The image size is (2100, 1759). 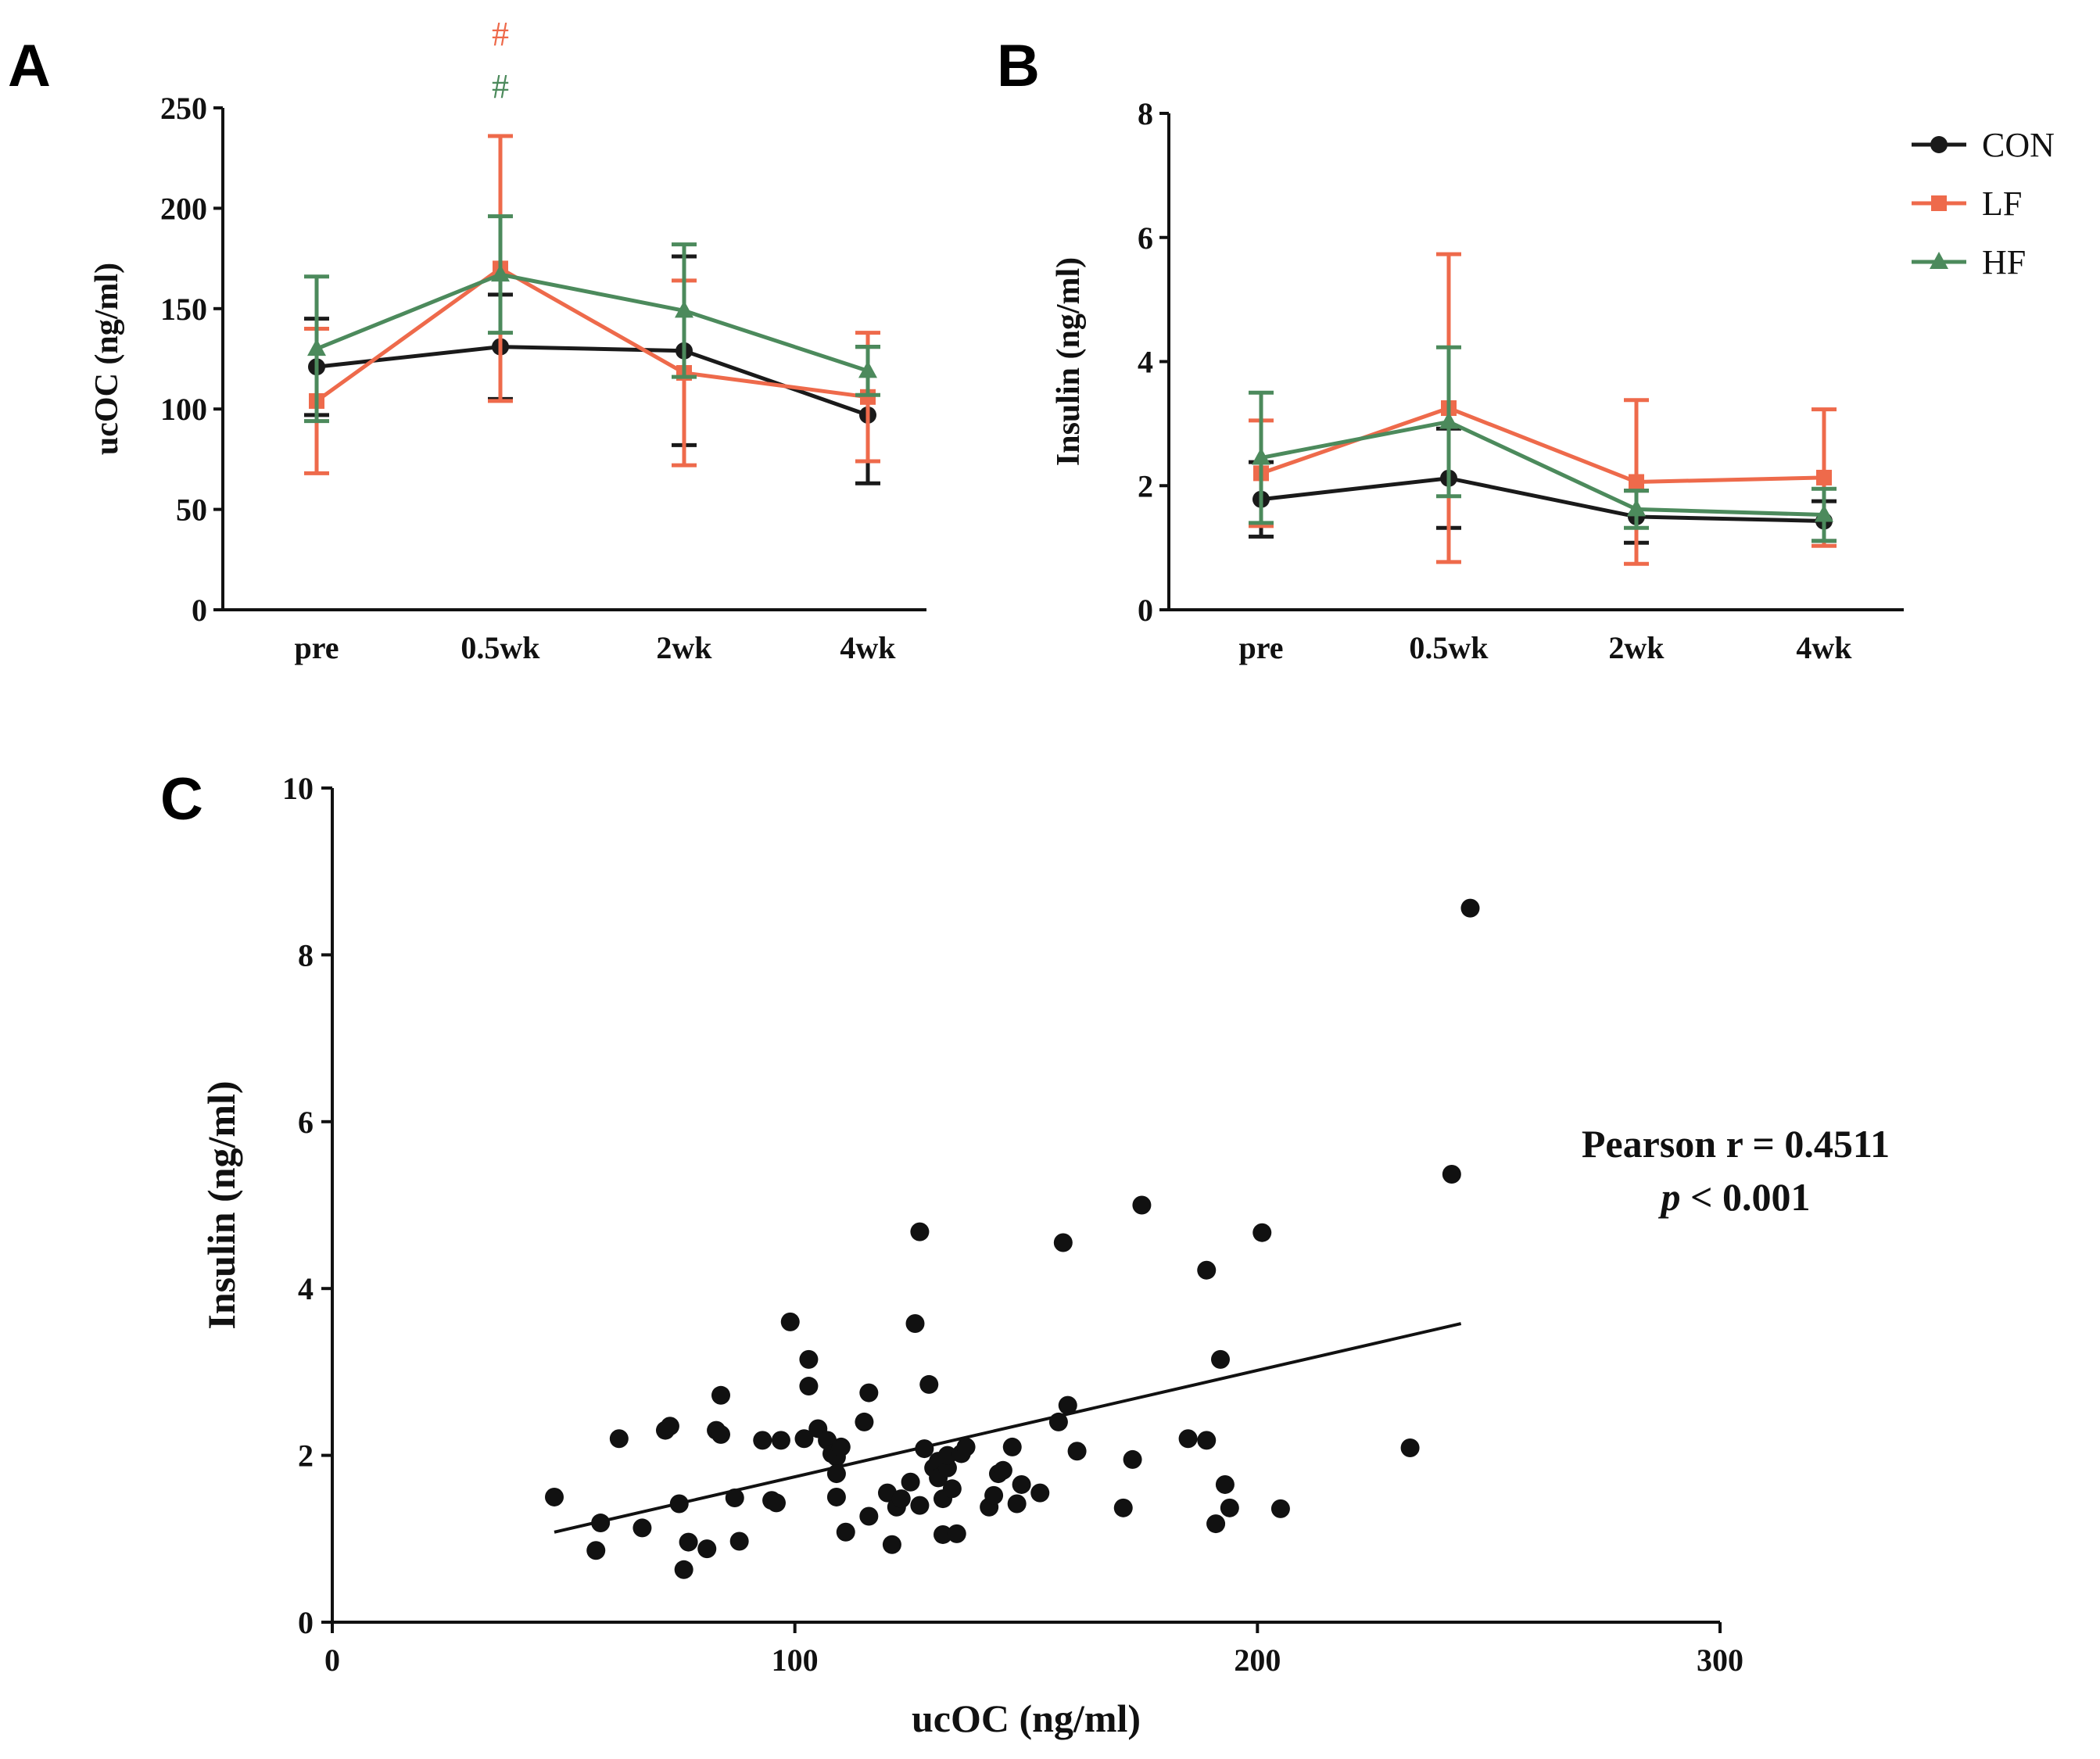 I want to click on series-hf, so click(x=1543, y=444).